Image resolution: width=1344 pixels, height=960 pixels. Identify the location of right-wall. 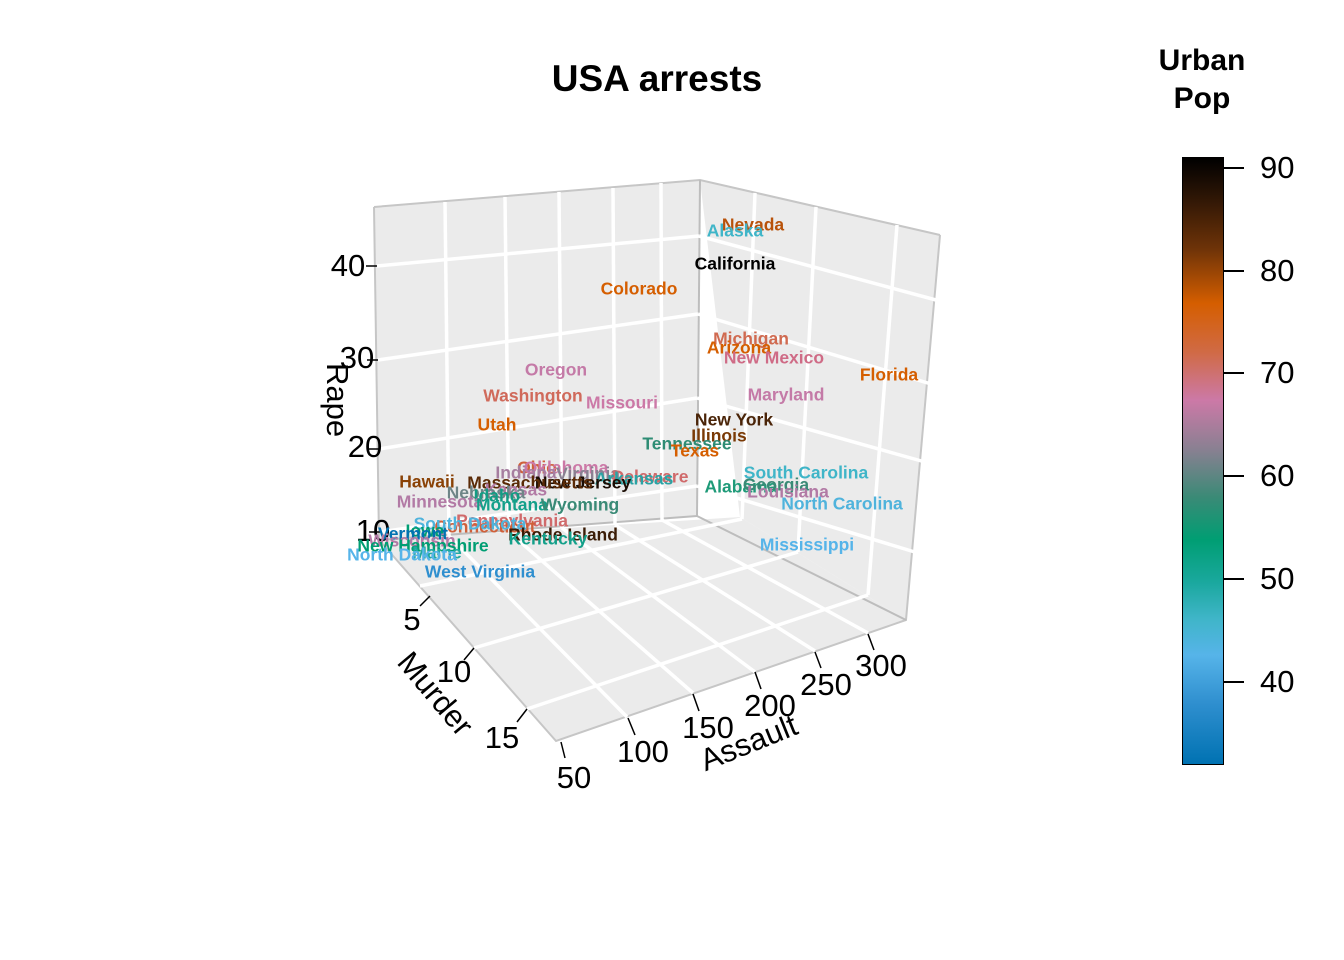
(820, 400).